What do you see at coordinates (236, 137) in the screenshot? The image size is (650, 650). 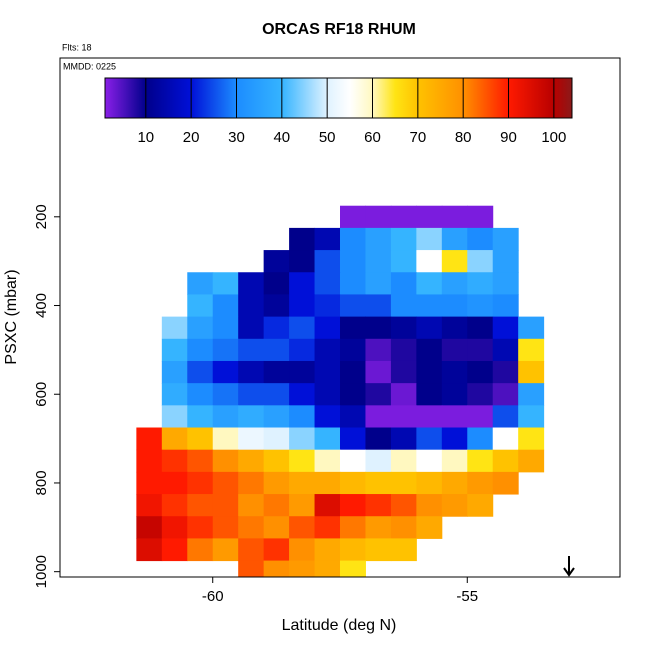 I see `colorbar-tick-label: 30` at bounding box center [236, 137].